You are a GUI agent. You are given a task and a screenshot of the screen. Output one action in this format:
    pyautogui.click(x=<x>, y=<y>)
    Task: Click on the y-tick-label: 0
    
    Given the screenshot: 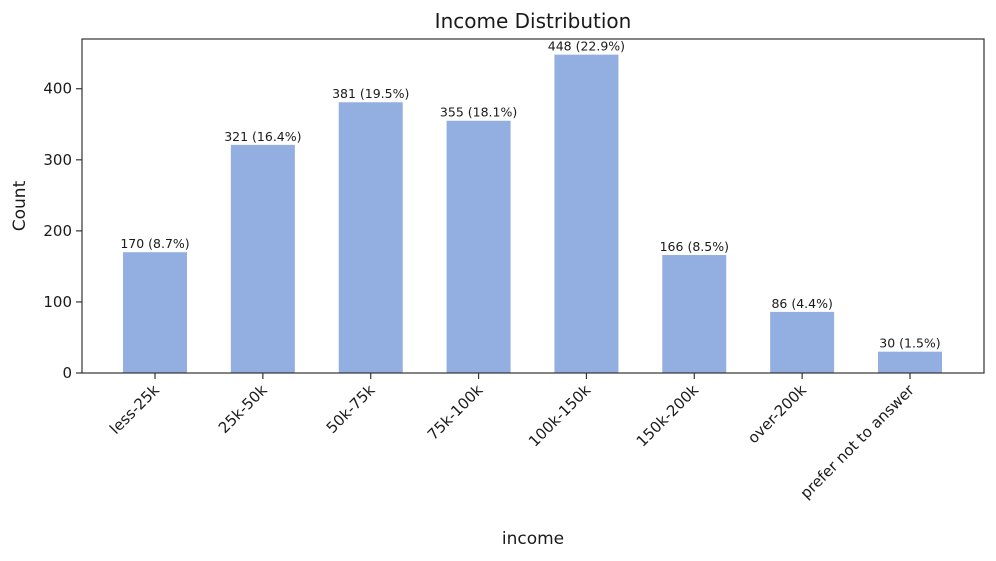 What is the action you would take?
    pyautogui.click(x=67, y=373)
    